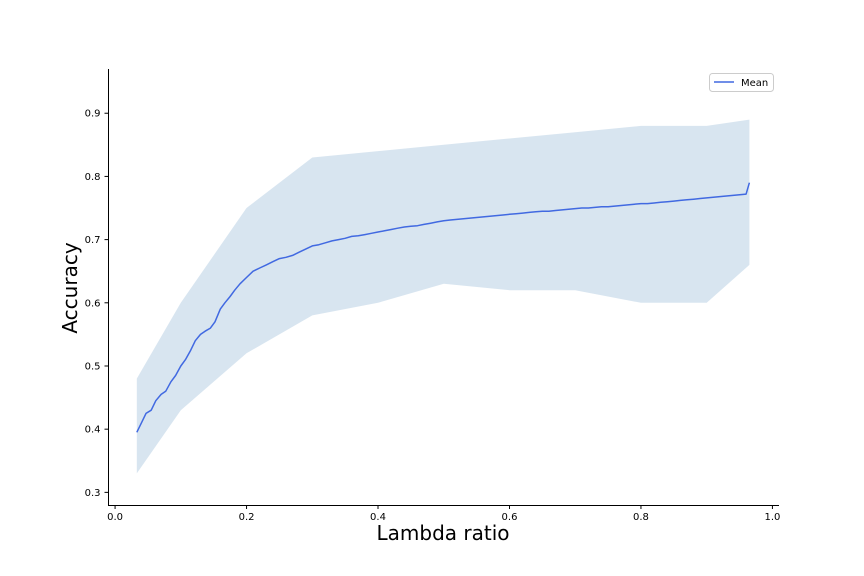  What do you see at coordinates (93, 303) in the screenshot?
I see `y-tick-label: 0.6` at bounding box center [93, 303].